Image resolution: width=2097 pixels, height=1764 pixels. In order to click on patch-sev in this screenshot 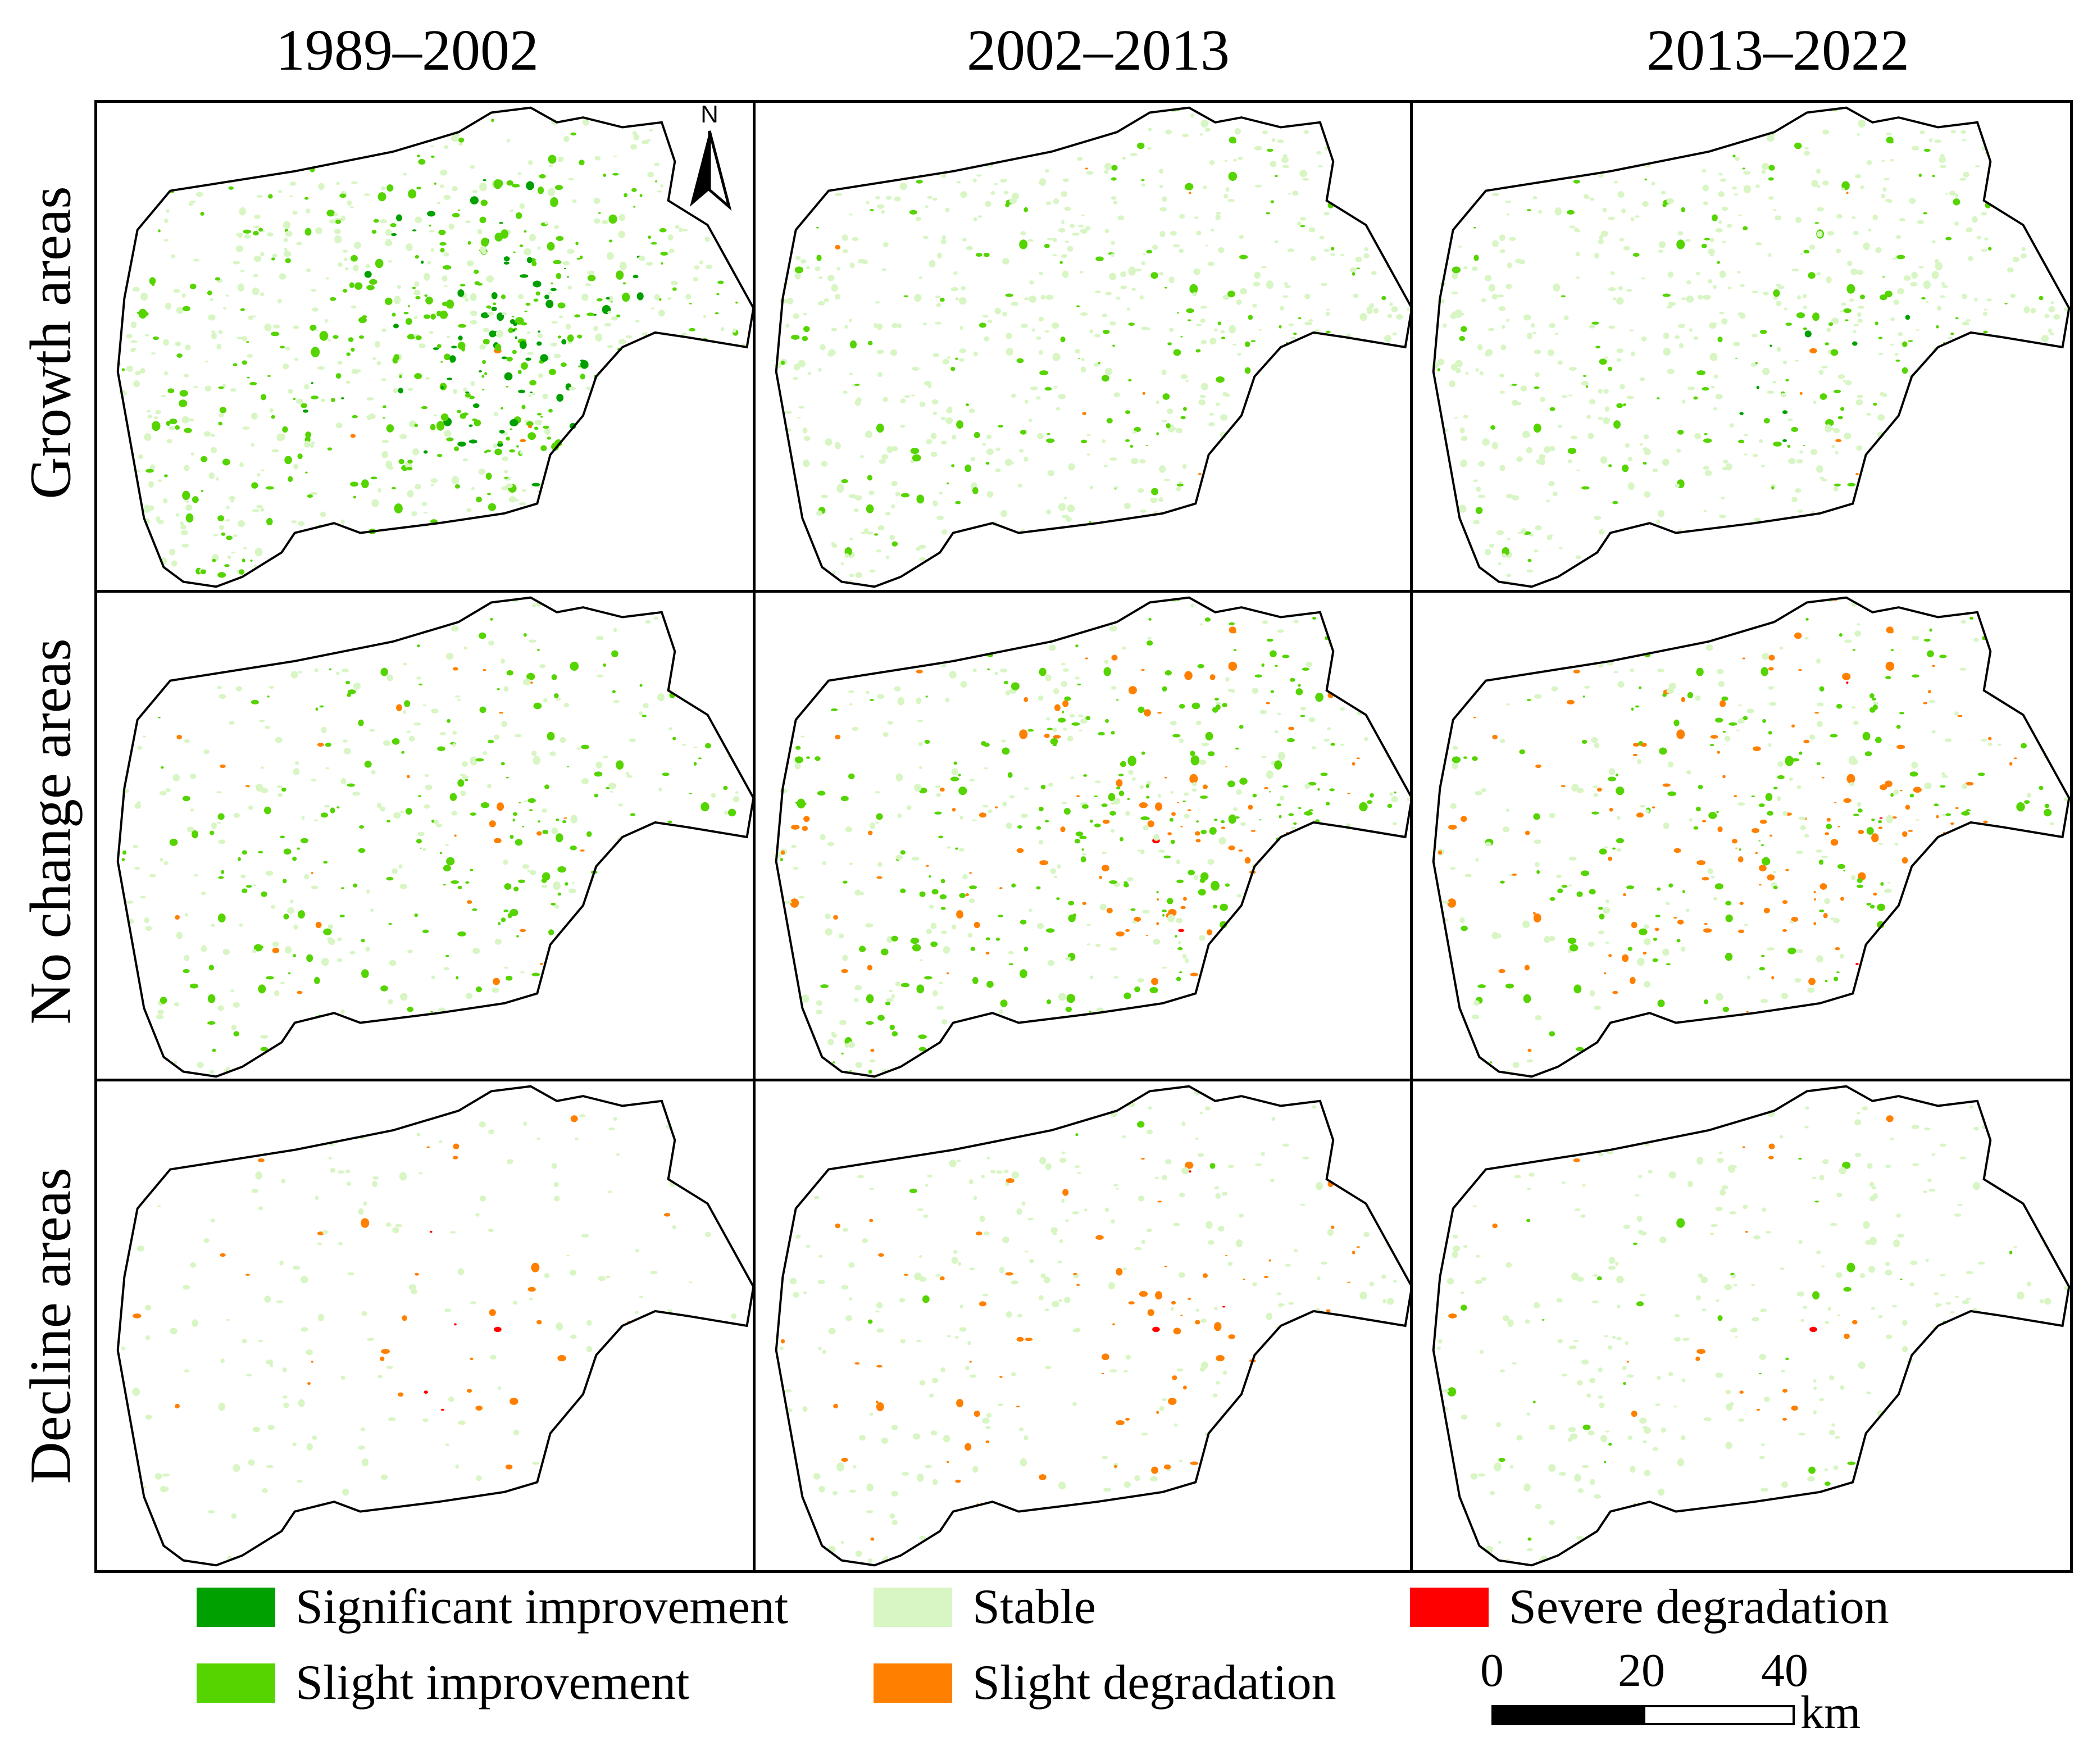, I will do `click(1881, 818)`.